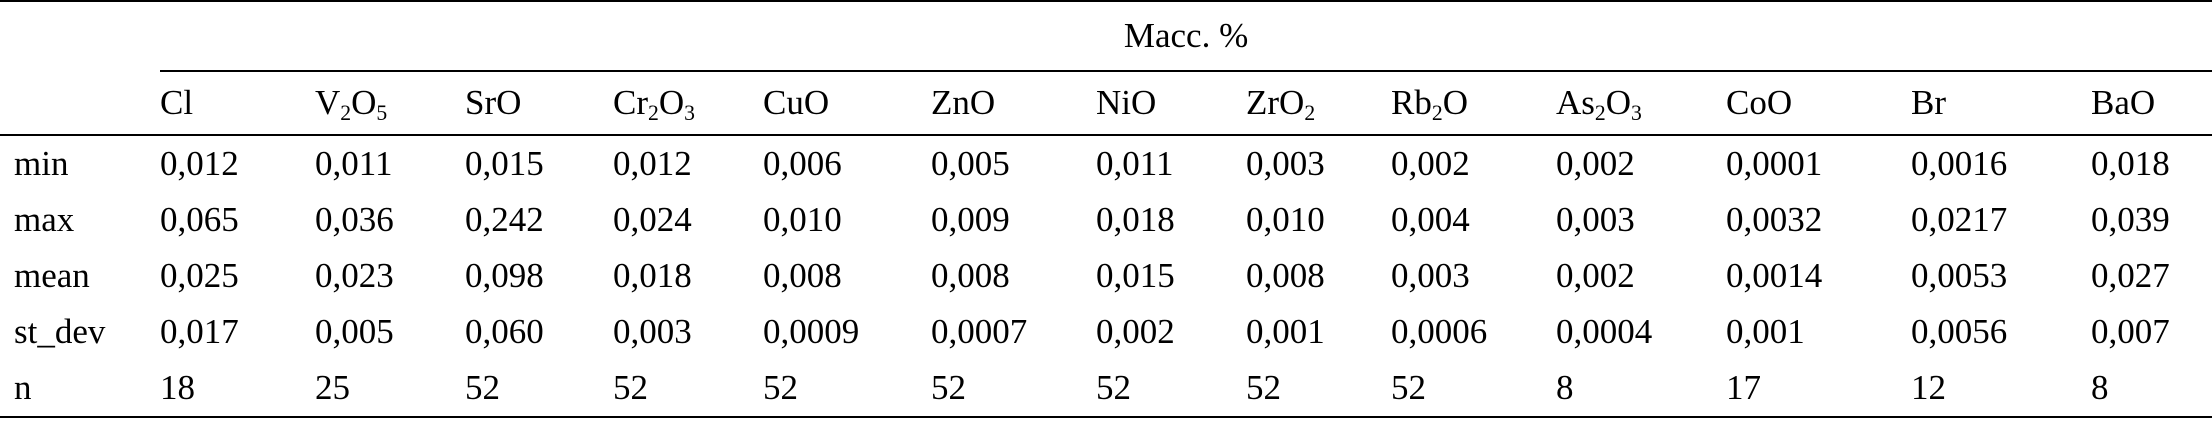  Describe the element at coordinates (199, 331) in the screenshot. I see `table-cell: 0,017` at that location.